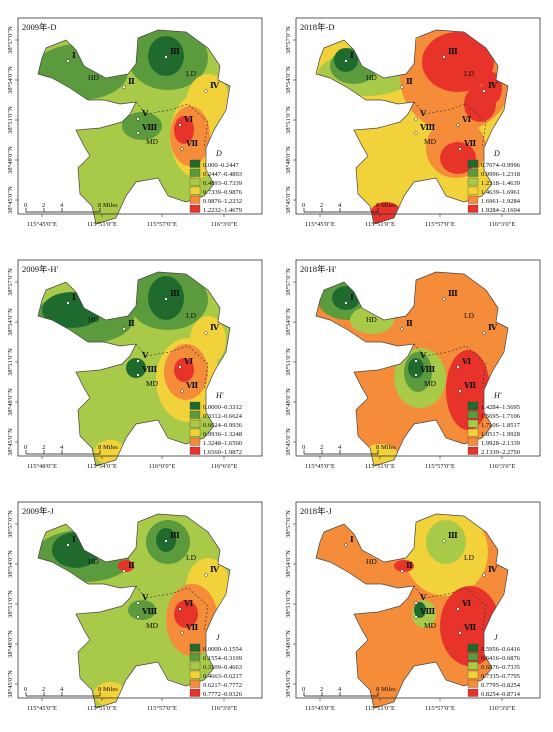 This screenshot has height=732, width=553. I want to click on site-label-2: Ⅱ, so click(131, 323).